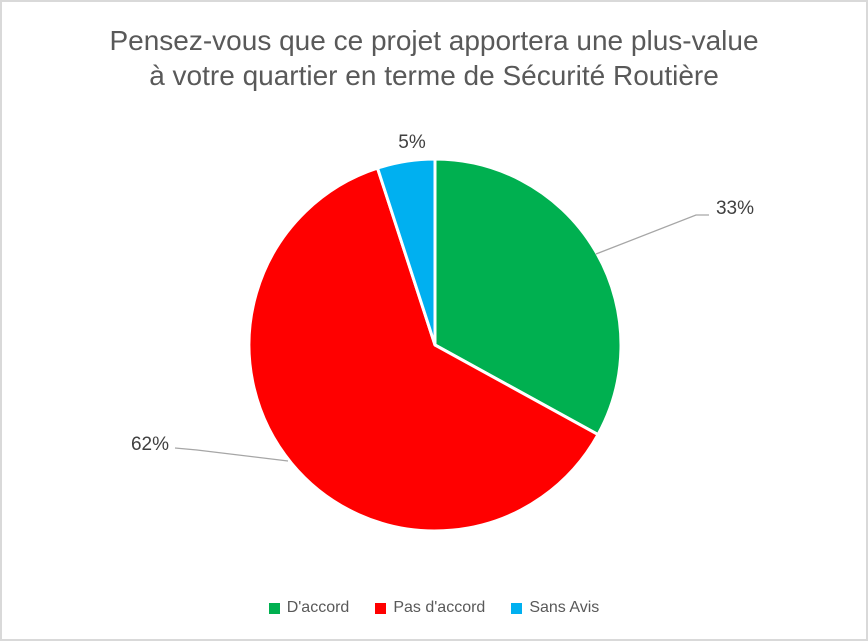 This screenshot has width=868, height=641. What do you see at coordinates (528, 297) in the screenshot?
I see `pie-slice-d-accord` at bounding box center [528, 297].